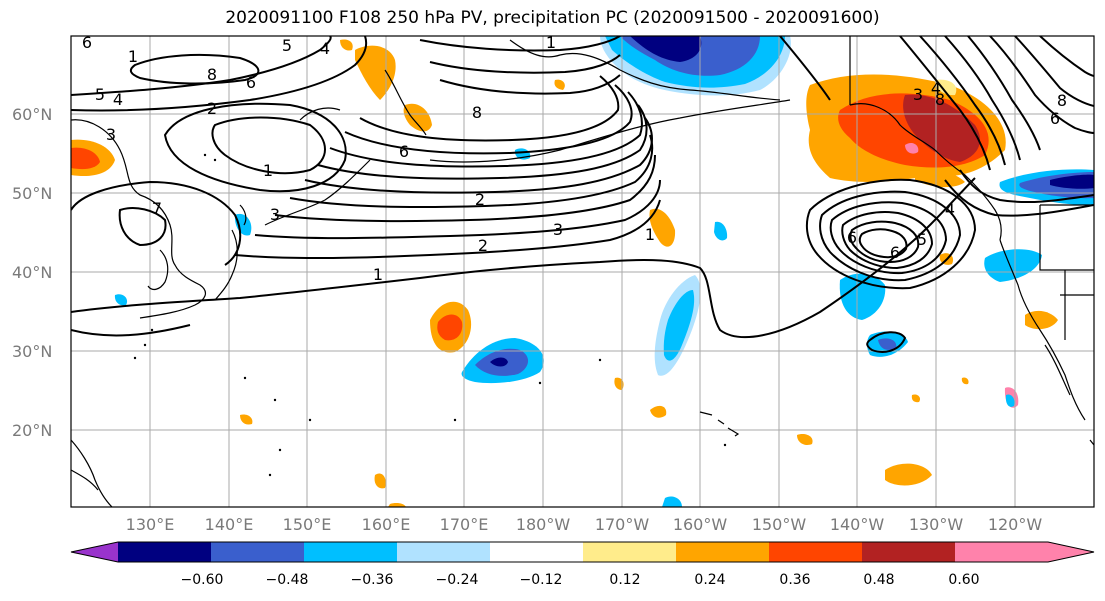 The width and height of the screenshot is (1105, 601). What do you see at coordinates (908, 474) in the screenshot?
I see `shade-sm1` at bounding box center [908, 474].